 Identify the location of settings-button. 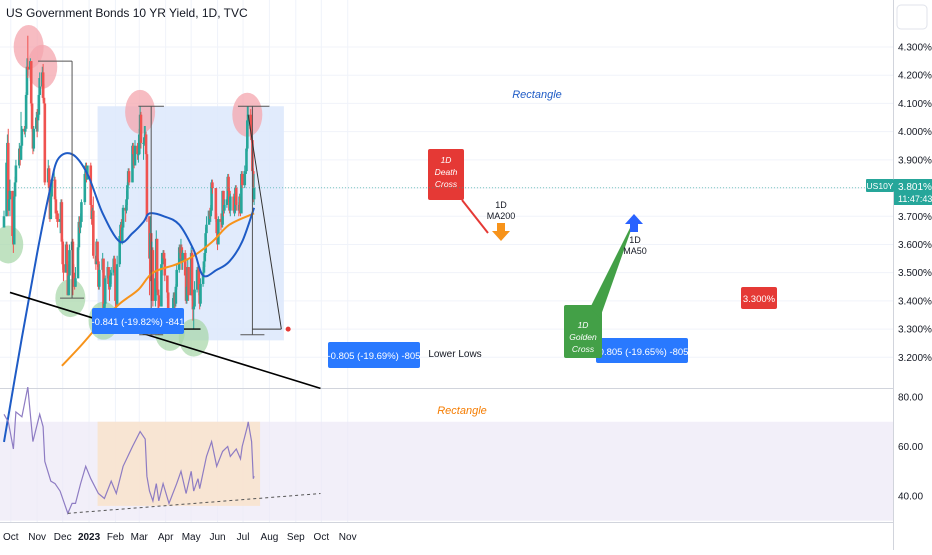
(912, 17).